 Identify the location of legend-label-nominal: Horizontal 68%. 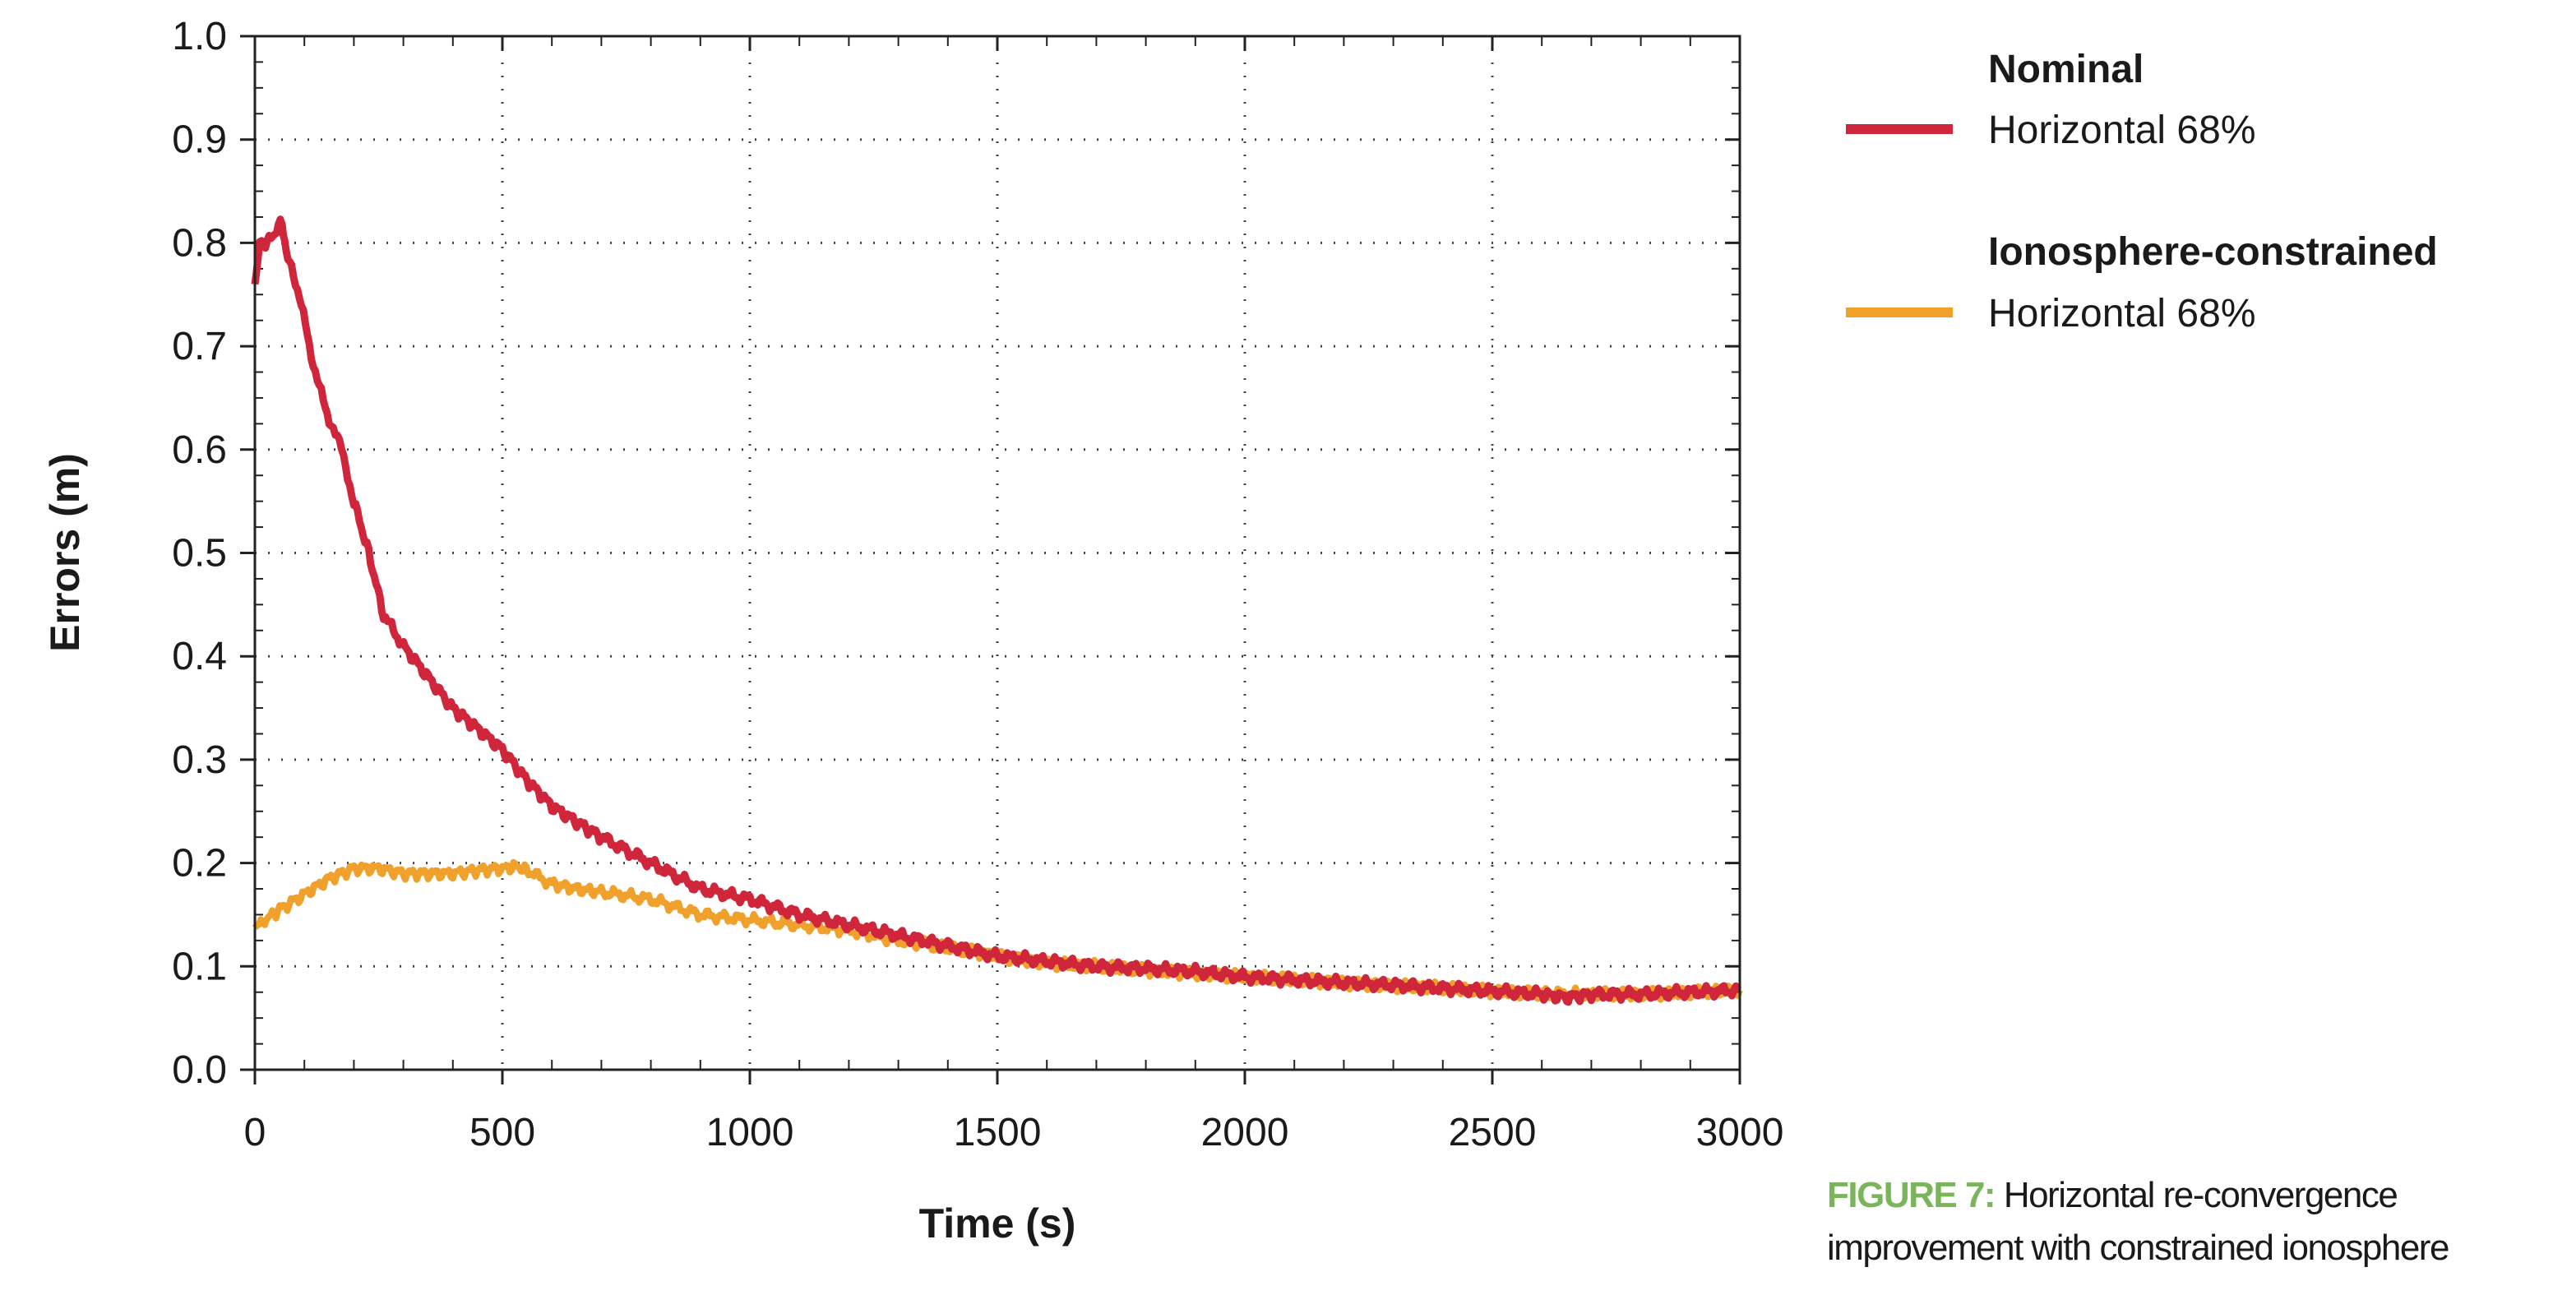
(2122, 130).